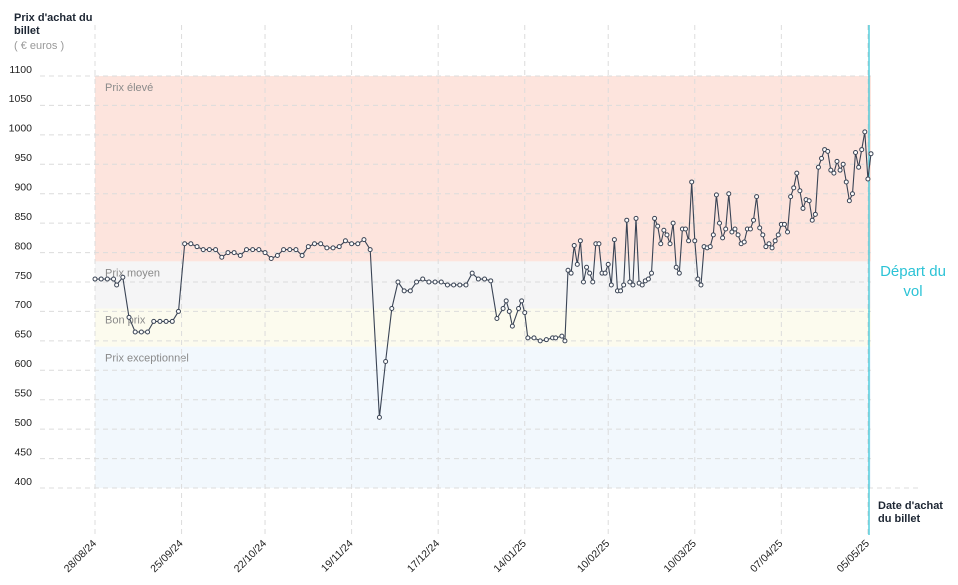 This screenshot has width=958, height=585. I want to click on y-tick-label: 400, so click(23, 482).